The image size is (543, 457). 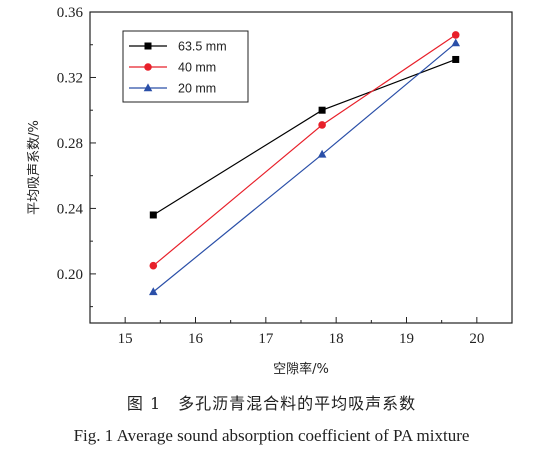 What do you see at coordinates (266, 339) in the screenshot?
I see `x-tick-label: 17` at bounding box center [266, 339].